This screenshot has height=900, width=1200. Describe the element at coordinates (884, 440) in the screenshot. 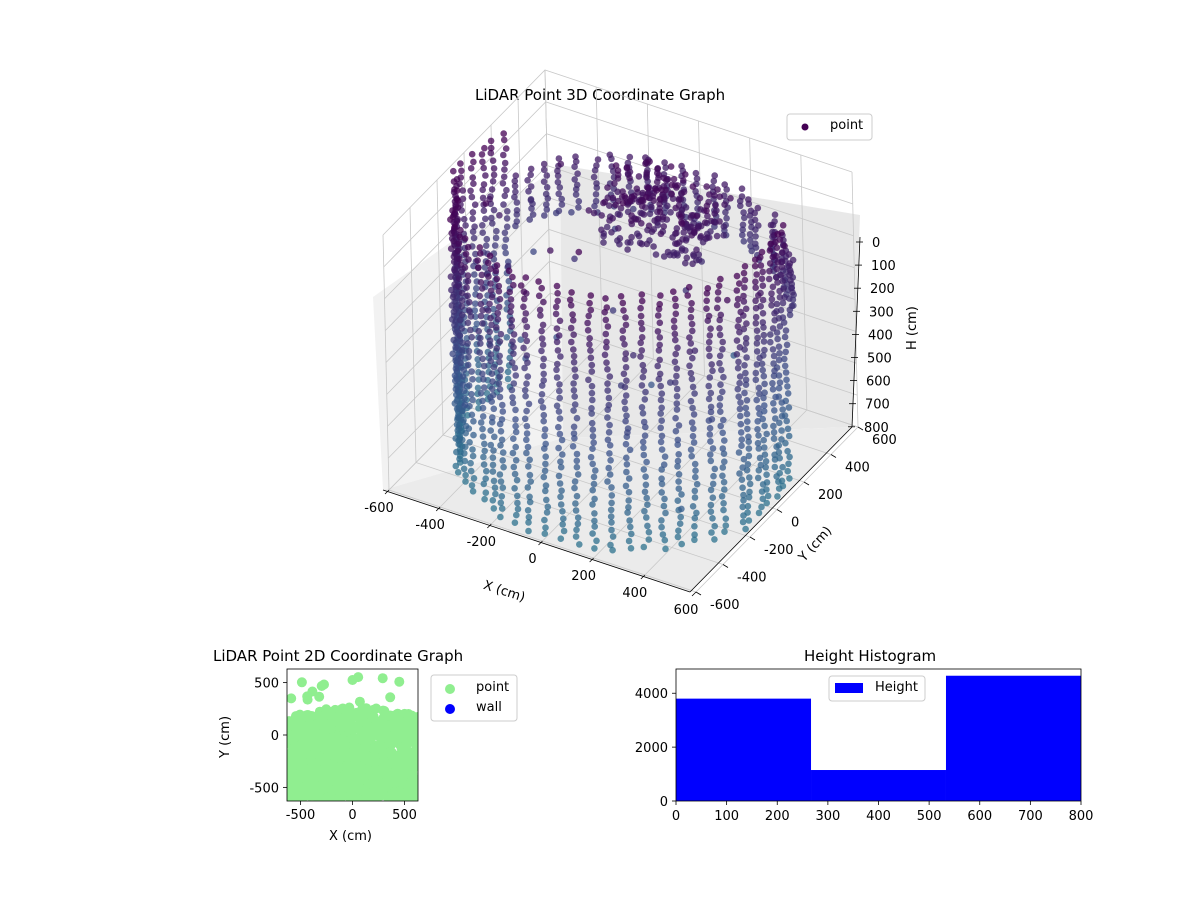

I see `y-tick-label: 600` at that location.